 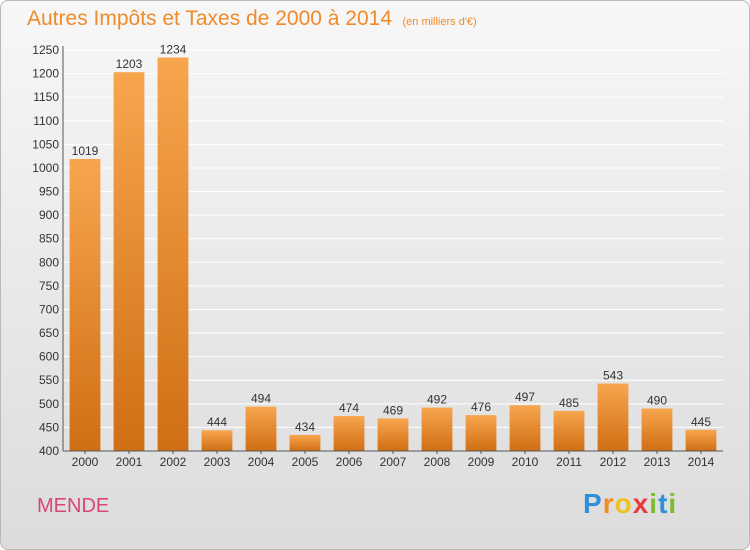 What do you see at coordinates (261, 462) in the screenshot?
I see `x-tick-label: 2004` at bounding box center [261, 462].